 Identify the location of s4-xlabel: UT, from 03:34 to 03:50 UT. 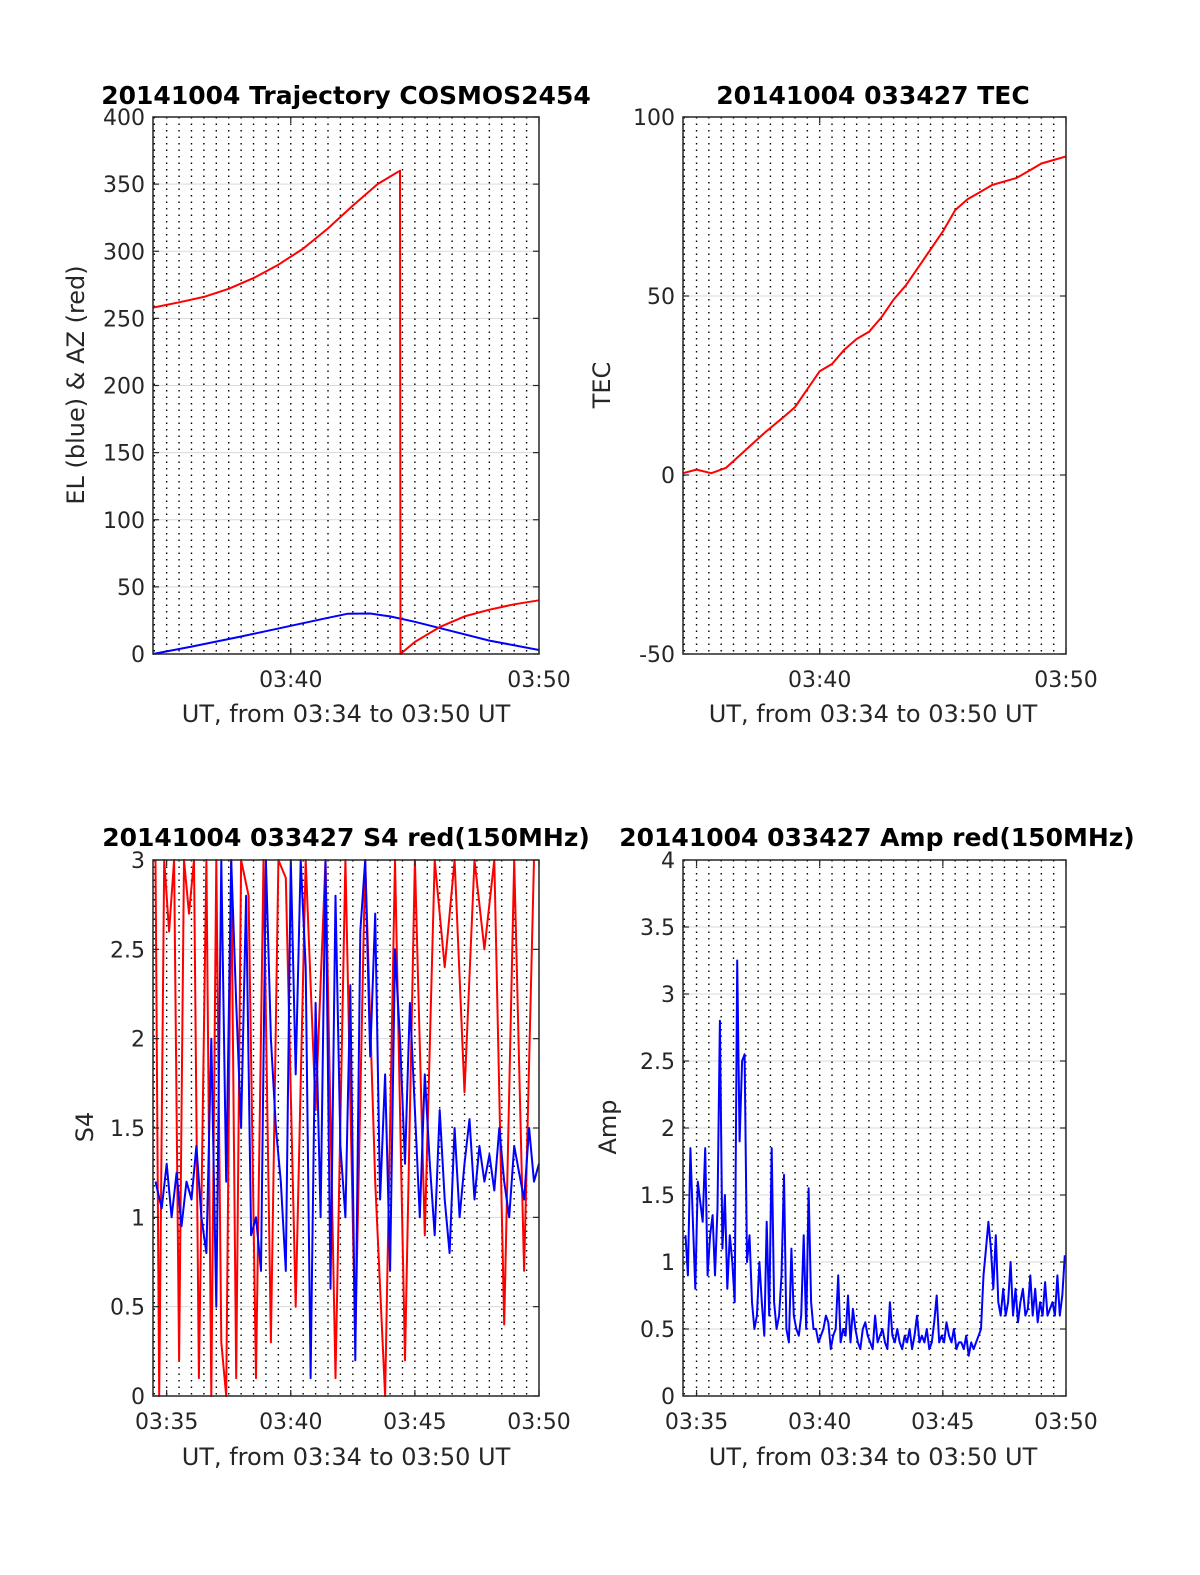
(346, 1457).